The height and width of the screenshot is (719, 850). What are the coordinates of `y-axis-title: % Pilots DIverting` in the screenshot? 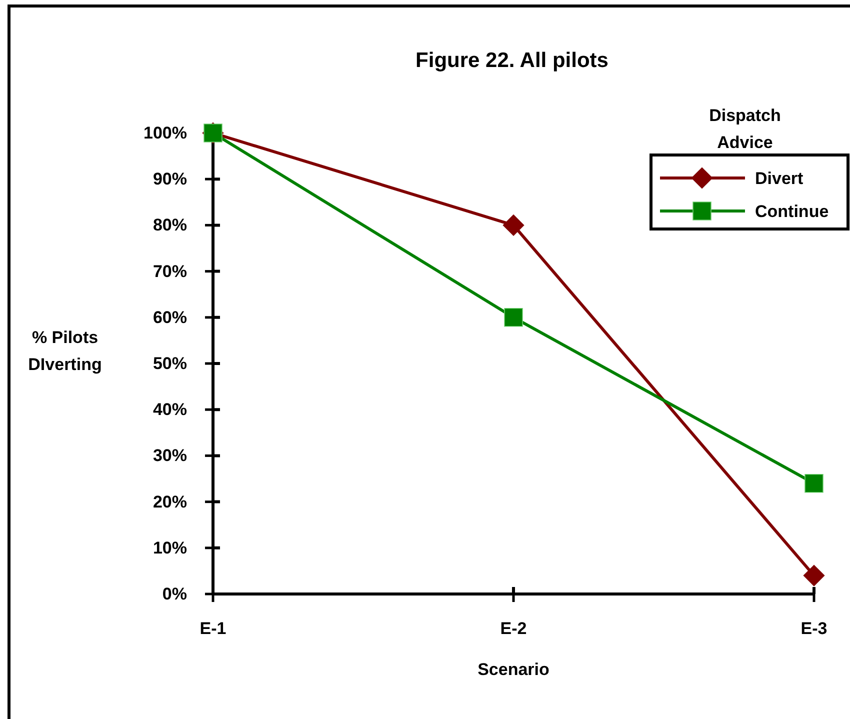 It's located at (65, 351).